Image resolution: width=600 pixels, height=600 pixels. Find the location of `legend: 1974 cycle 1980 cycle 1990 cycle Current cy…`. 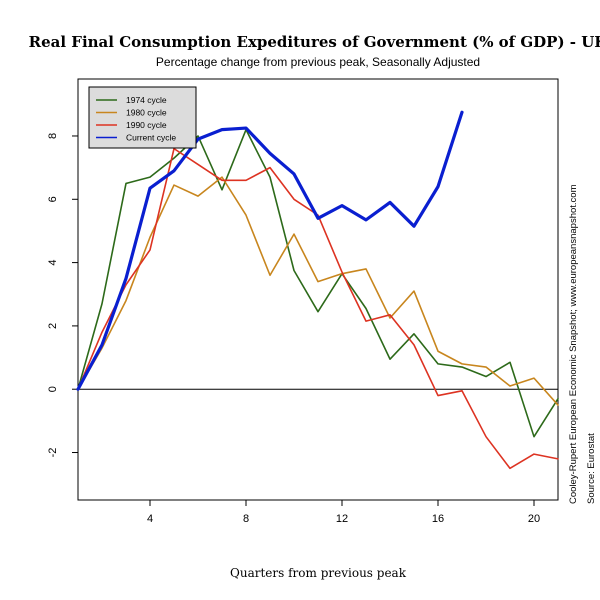

legend: 1974 cycle 1980 cycle 1990 cycle Current cy… is located at coordinates (142, 117).